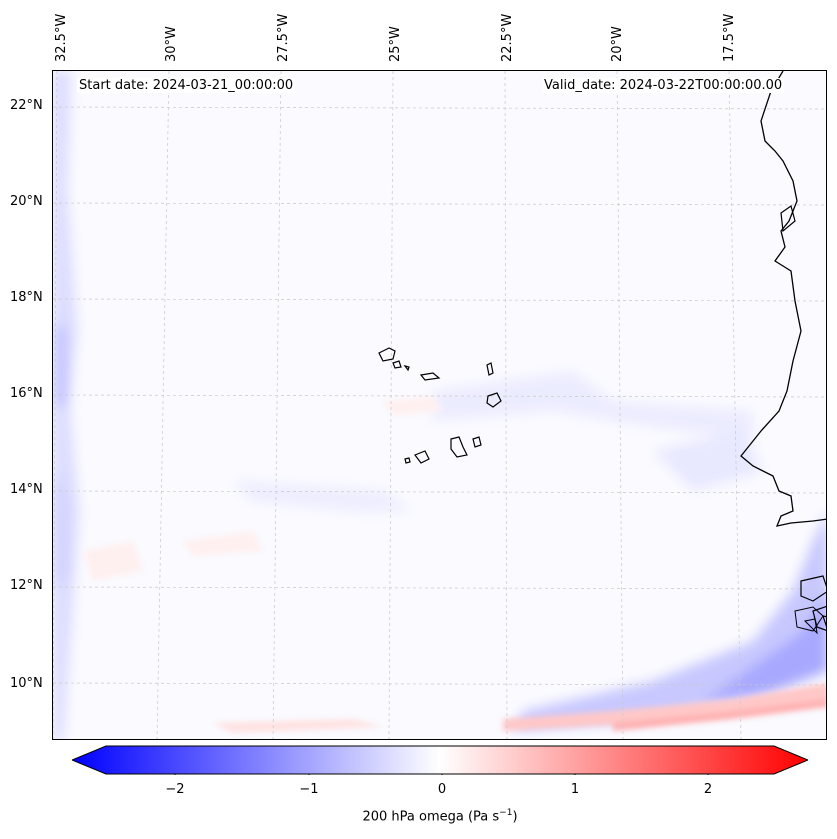 The height and width of the screenshot is (839, 837). What do you see at coordinates (26, 585) in the screenshot?
I see `lat-label-12n: 12°N` at bounding box center [26, 585].